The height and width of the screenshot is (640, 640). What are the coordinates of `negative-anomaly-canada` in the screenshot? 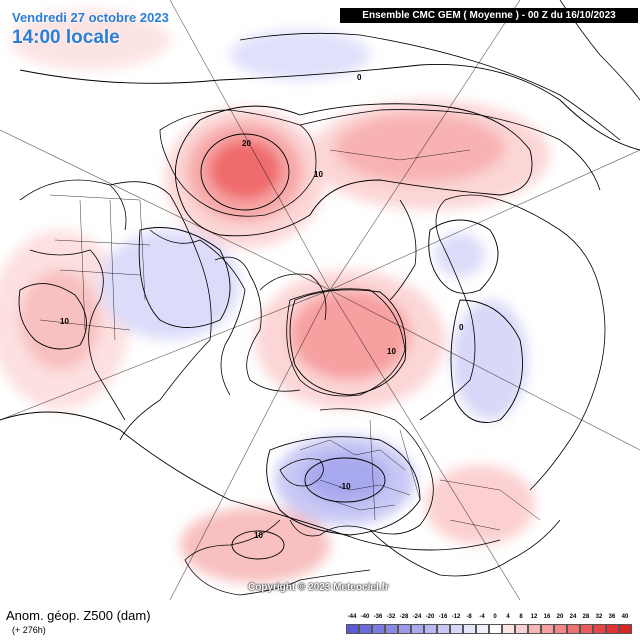 It's located at (170, 285).